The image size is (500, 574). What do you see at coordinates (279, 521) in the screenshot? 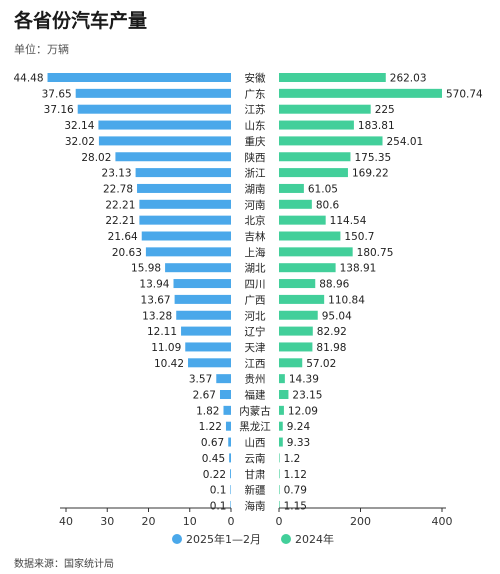
I see `right-tick-label-0: 0` at bounding box center [279, 521].